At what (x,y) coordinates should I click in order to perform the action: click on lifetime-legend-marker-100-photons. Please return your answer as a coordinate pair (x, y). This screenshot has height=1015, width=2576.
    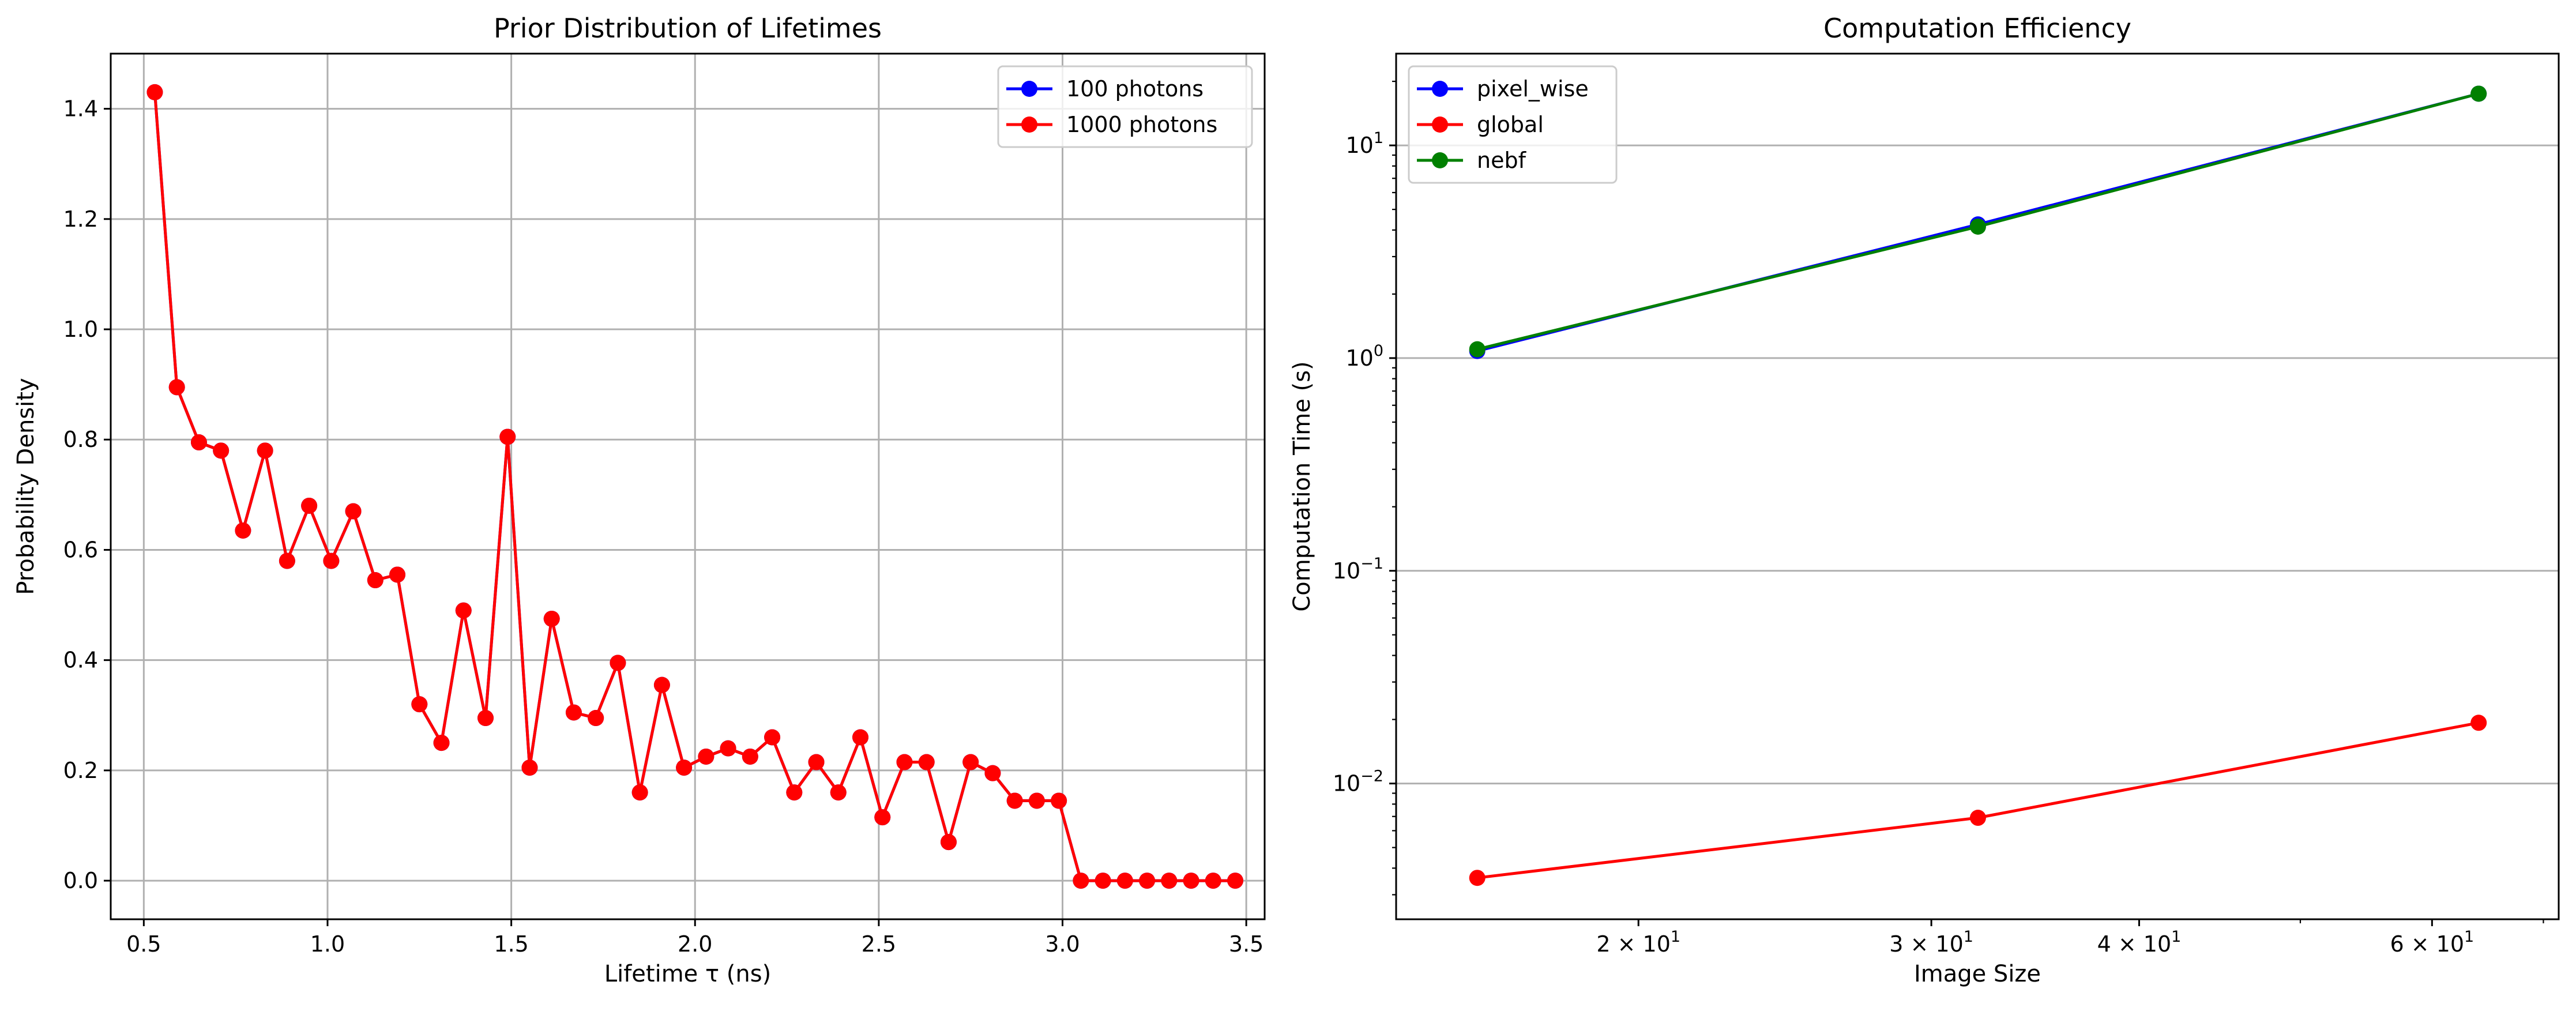
    Looking at the image, I should click on (1029, 89).